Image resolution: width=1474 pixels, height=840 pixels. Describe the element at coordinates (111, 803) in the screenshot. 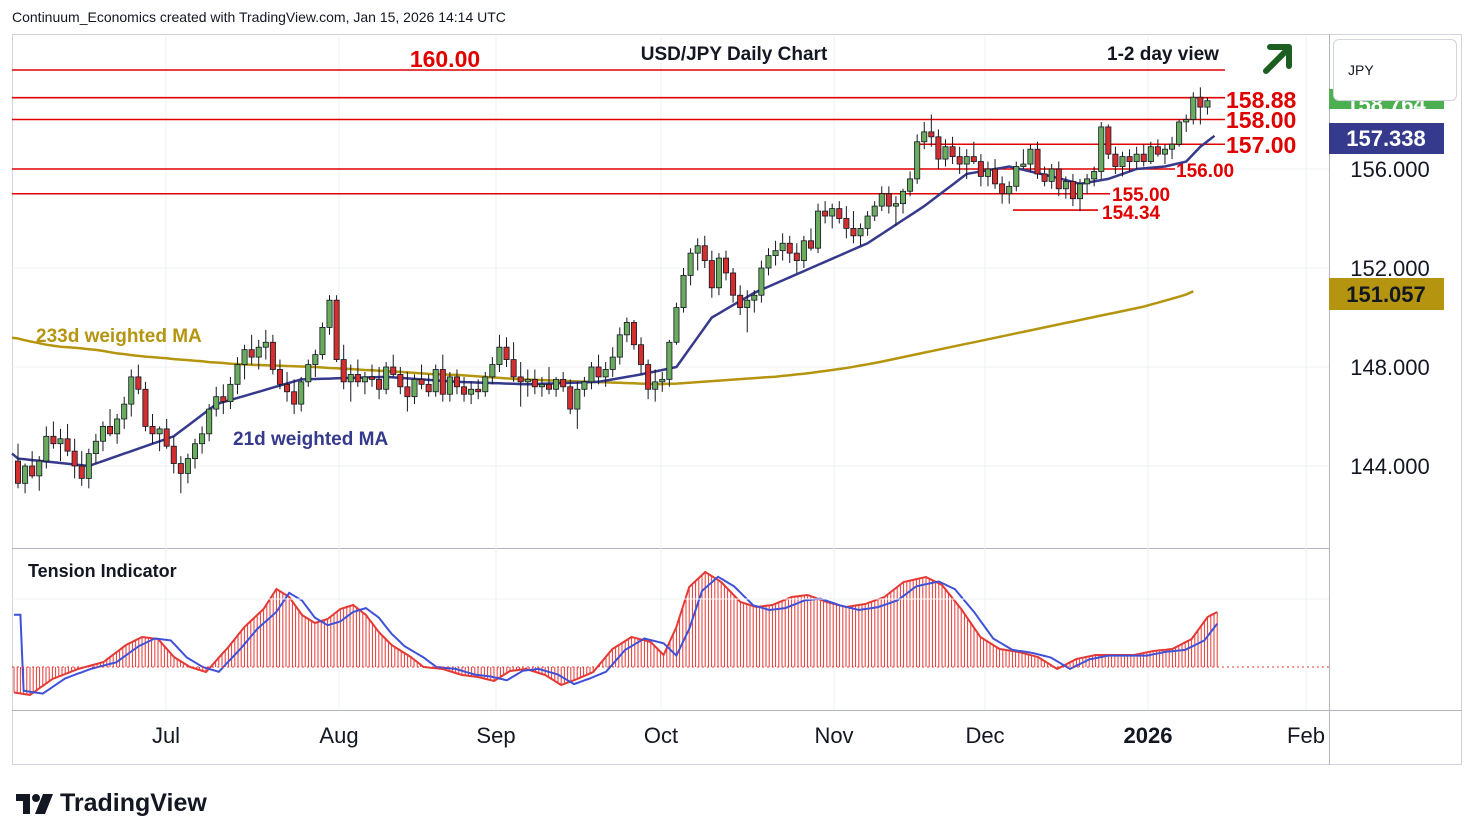

I see `tradingview-brand: TradingView` at that location.